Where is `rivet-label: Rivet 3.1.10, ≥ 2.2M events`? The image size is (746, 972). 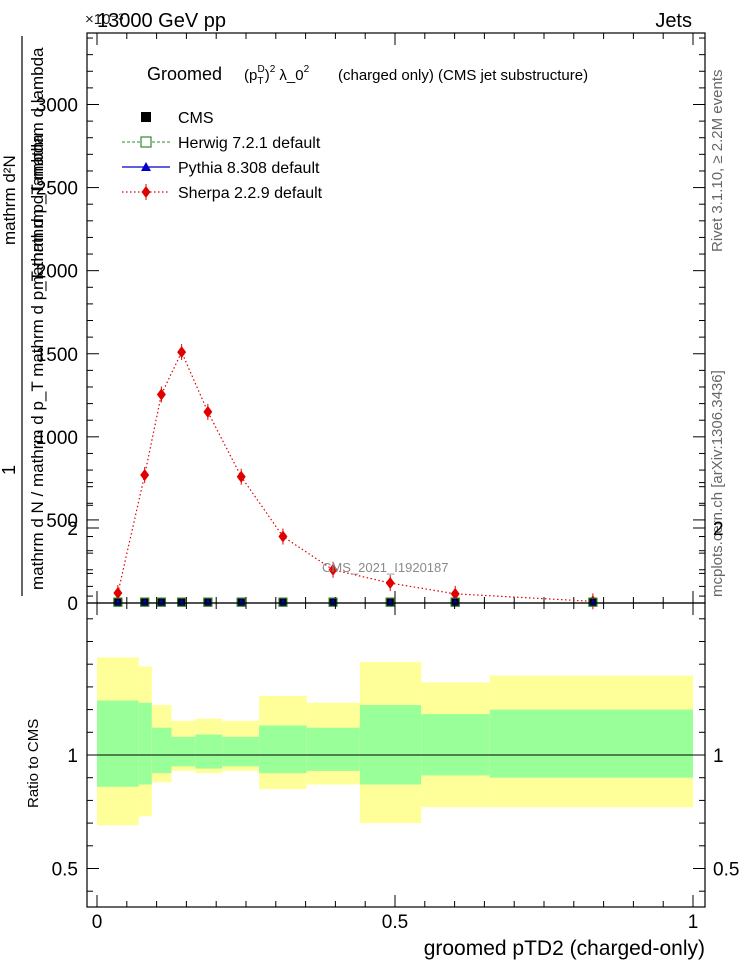
rivet-label: Rivet 3.1.10, ≥ 2.2M events is located at coordinates (717, 161).